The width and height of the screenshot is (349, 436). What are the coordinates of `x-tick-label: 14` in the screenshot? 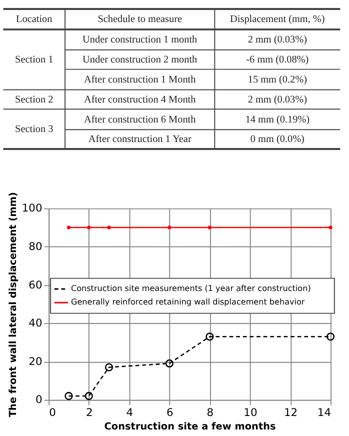 It's located at (324, 412).